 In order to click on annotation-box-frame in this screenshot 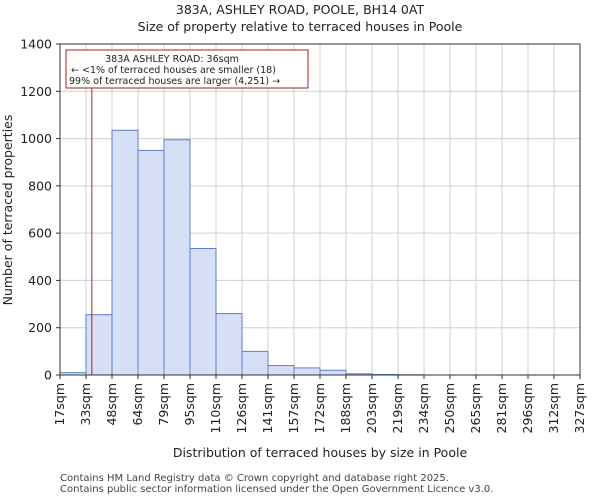, I will do `click(187, 69)`.